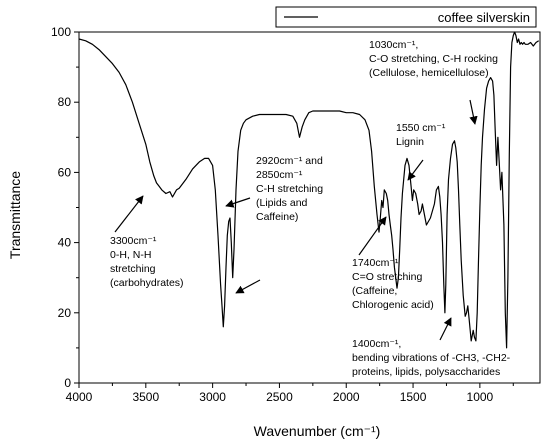 Image resolution: width=550 pixels, height=446 pixels. I want to click on annotation-text: 1030cm⁻¹,, so click(393, 45).